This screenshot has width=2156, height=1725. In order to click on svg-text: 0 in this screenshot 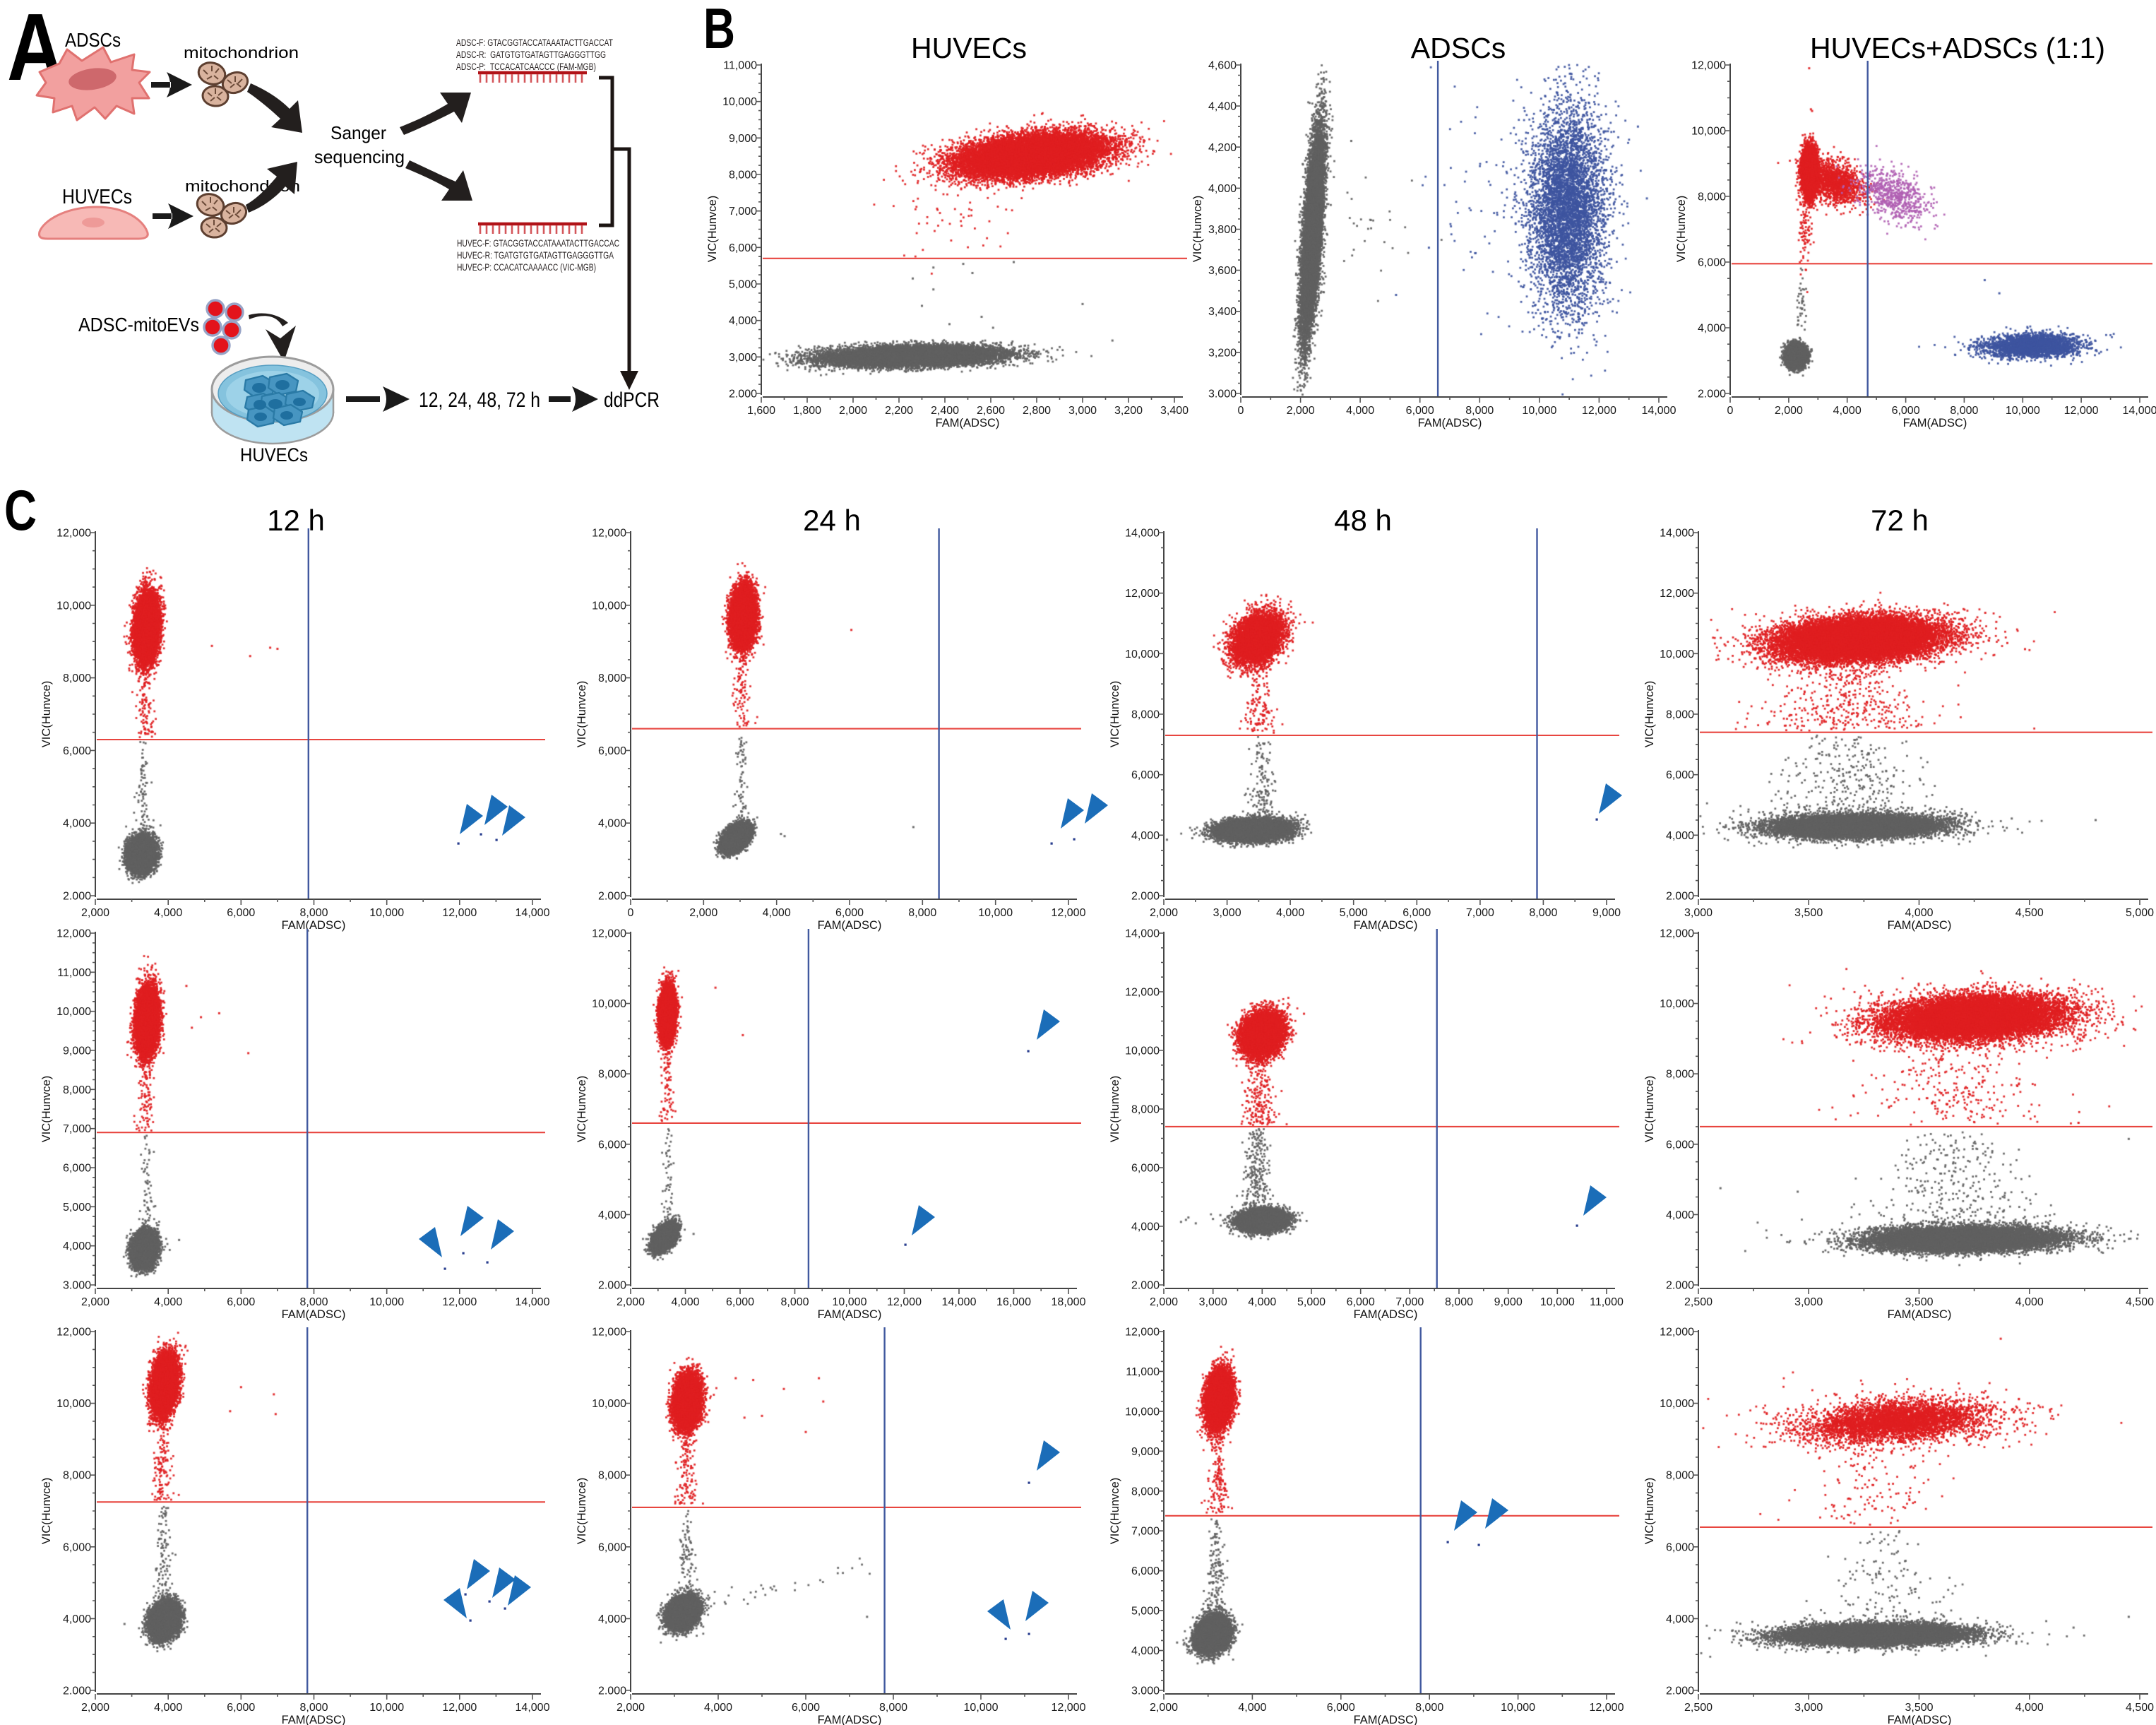, I will do `click(1730, 411)`.